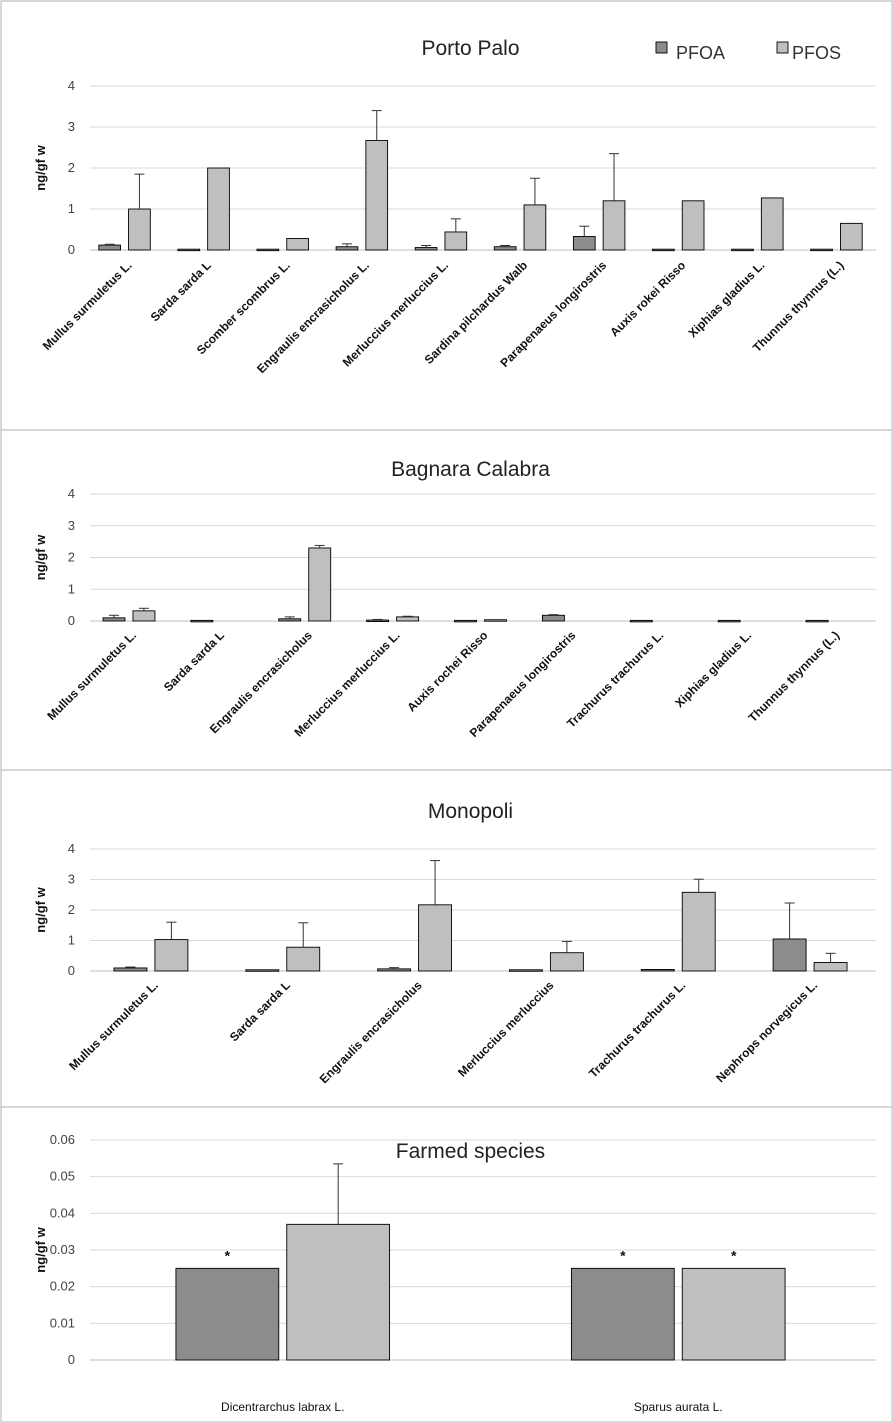  What do you see at coordinates (62, 1139) in the screenshot?
I see `y-tick-label: 0.06` at bounding box center [62, 1139].